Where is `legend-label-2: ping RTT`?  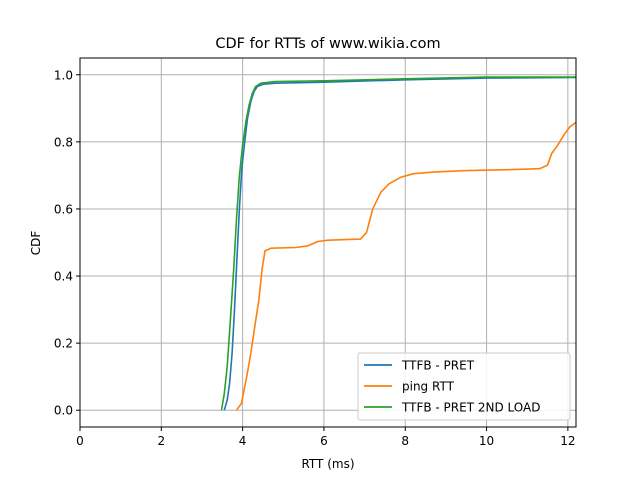
legend-label-2: ping RTT is located at coordinates (428, 387).